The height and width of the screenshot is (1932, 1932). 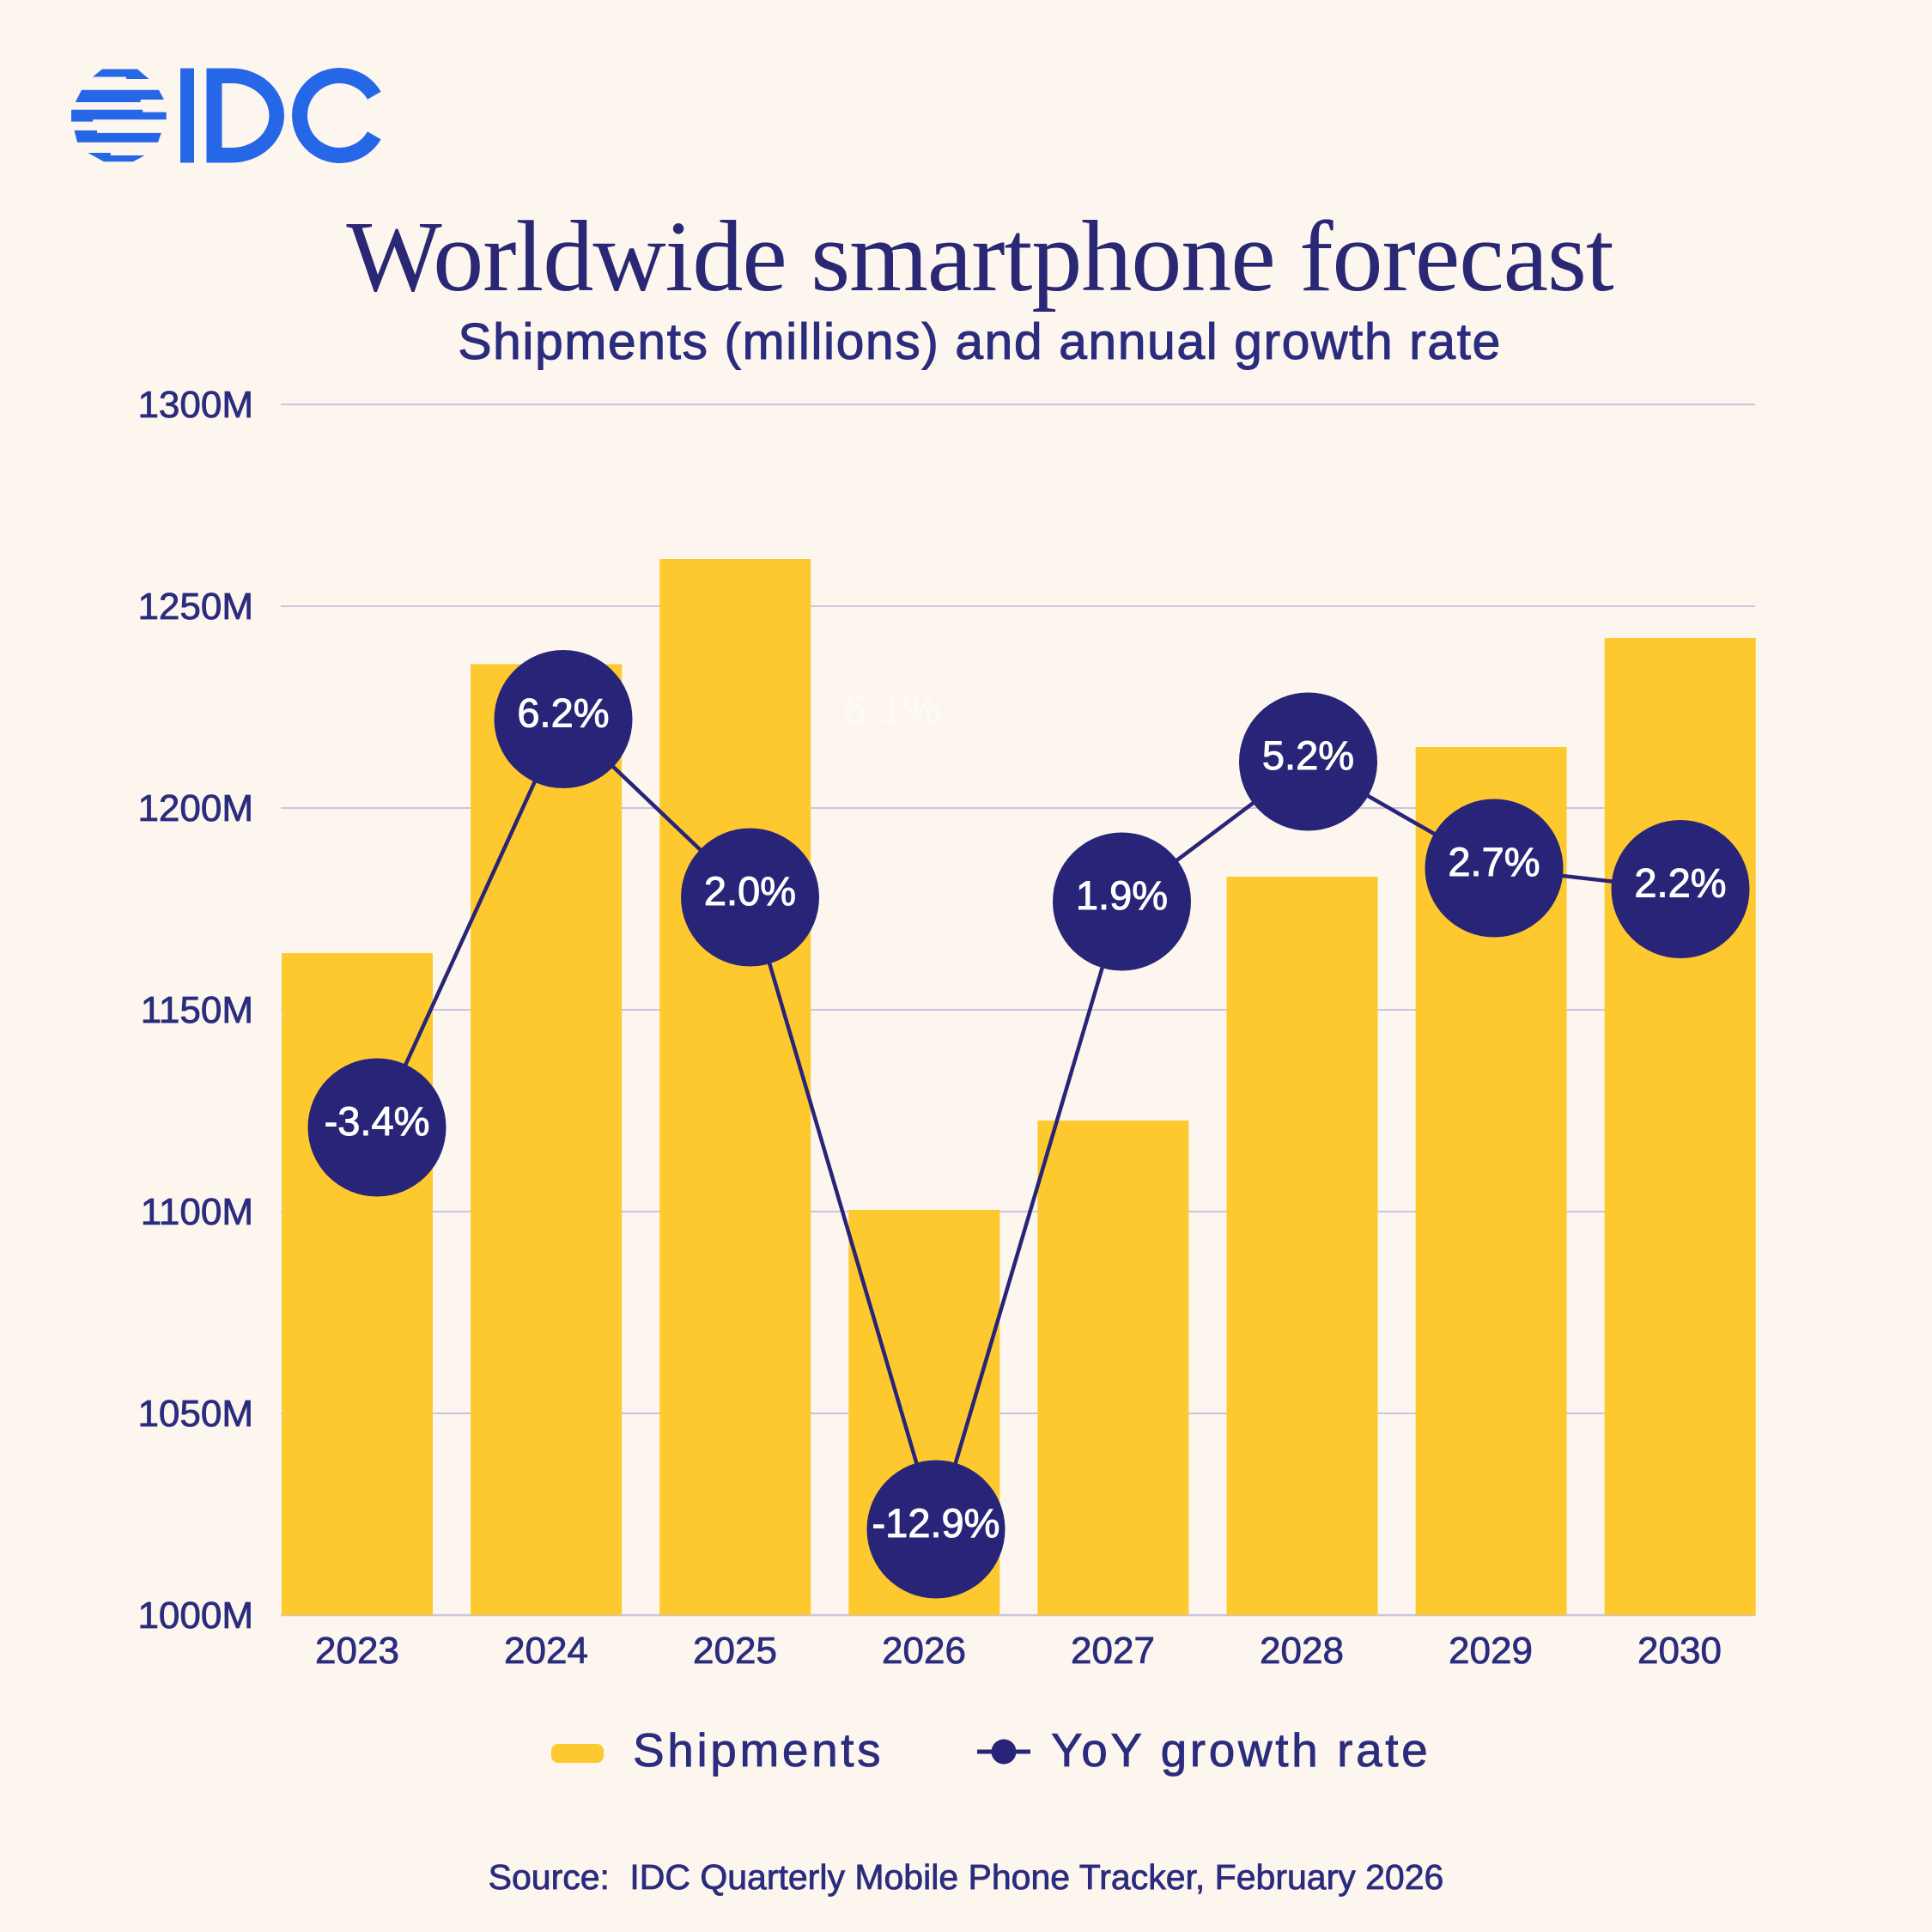 What do you see at coordinates (1308, 755) in the screenshot?
I see `svg-text: 5.2%` at bounding box center [1308, 755].